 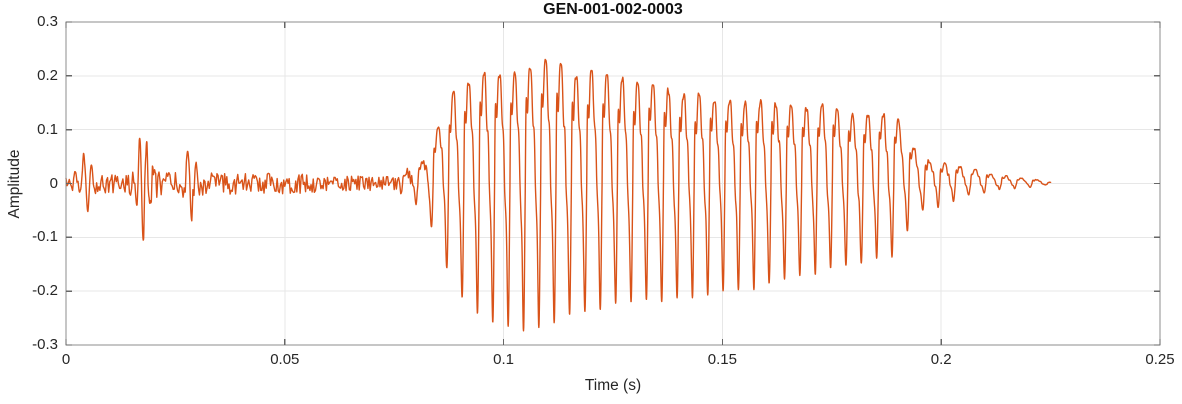 What do you see at coordinates (941, 359) in the screenshot?
I see `x-tick-label: 0.2` at bounding box center [941, 359].